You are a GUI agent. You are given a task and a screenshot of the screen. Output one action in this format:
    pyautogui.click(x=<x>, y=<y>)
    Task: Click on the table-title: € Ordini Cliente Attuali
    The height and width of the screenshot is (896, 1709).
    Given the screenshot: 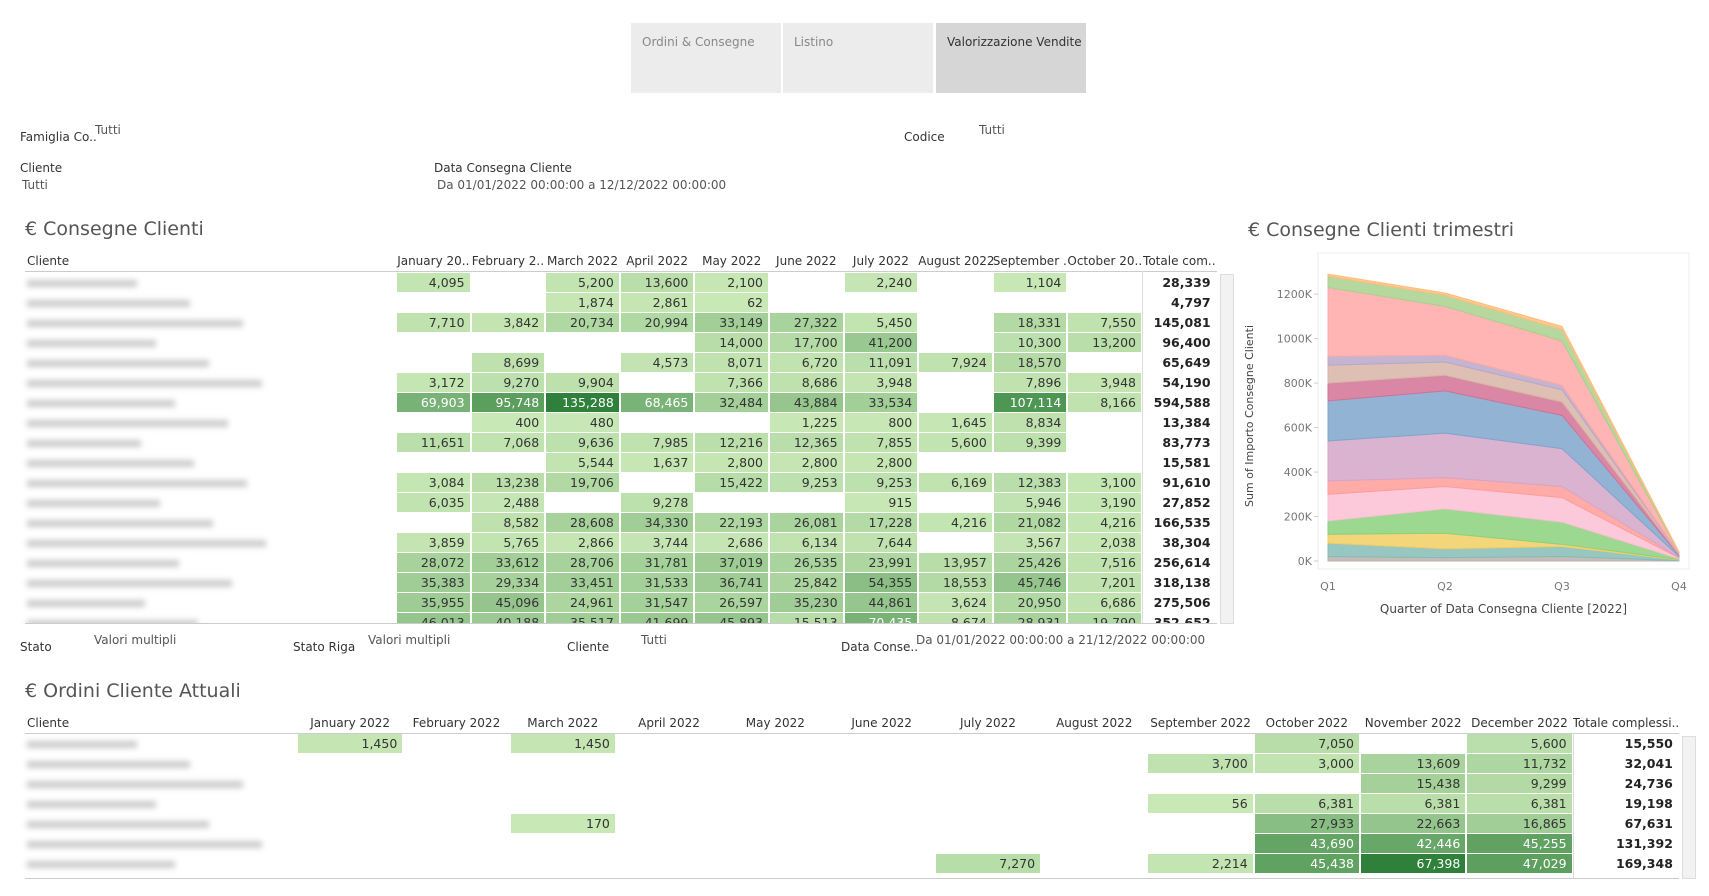 What is the action you would take?
    pyautogui.click(x=133, y=691)
    